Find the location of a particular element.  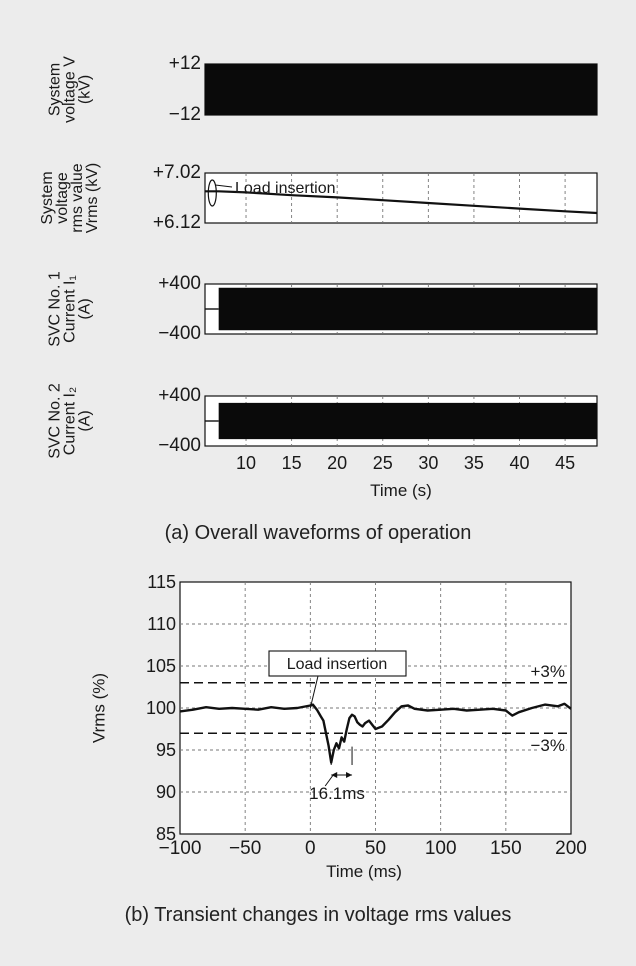

y-axis-label-line: voltage is located at coordinates (62, 198).